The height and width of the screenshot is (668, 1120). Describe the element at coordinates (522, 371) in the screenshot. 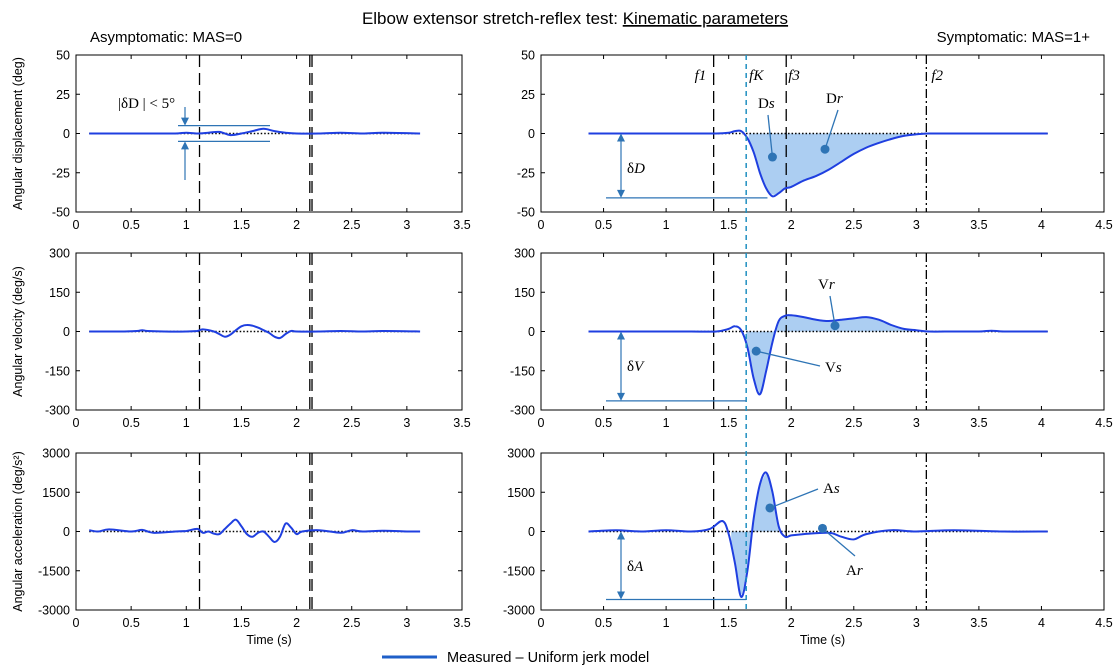

I see `y-tick-label: -150` at that location.